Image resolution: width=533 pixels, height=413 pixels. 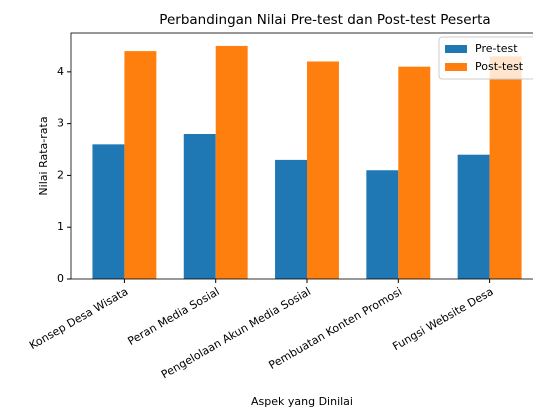 What do you see at coordinates (60, 226) in the screenshot?
I see `y-tick-label: 1` at bounding box center [60, 226].